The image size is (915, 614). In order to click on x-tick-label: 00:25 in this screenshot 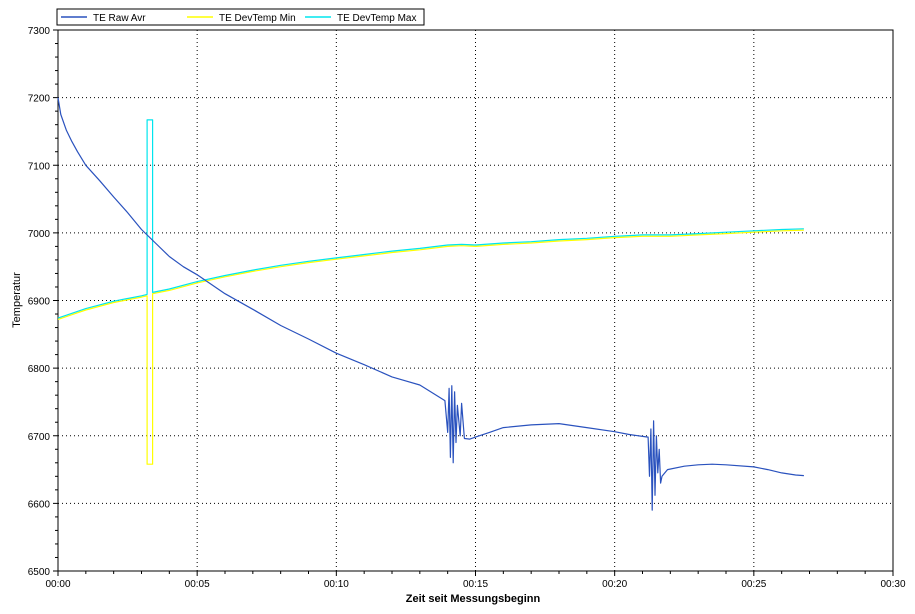, I will do `click(753, 584)`.